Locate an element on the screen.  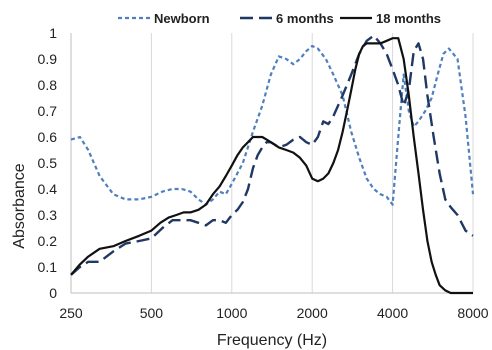
y-tick-label: 0.3 is located at coordinates (48, 215).